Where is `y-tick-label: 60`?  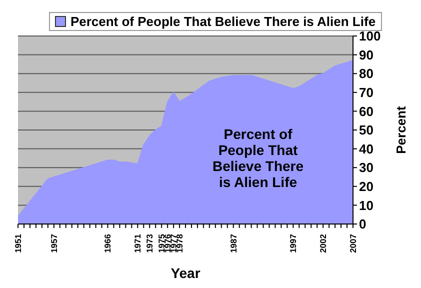 y-tick-label: 60 is located at coordinates (366, 111).